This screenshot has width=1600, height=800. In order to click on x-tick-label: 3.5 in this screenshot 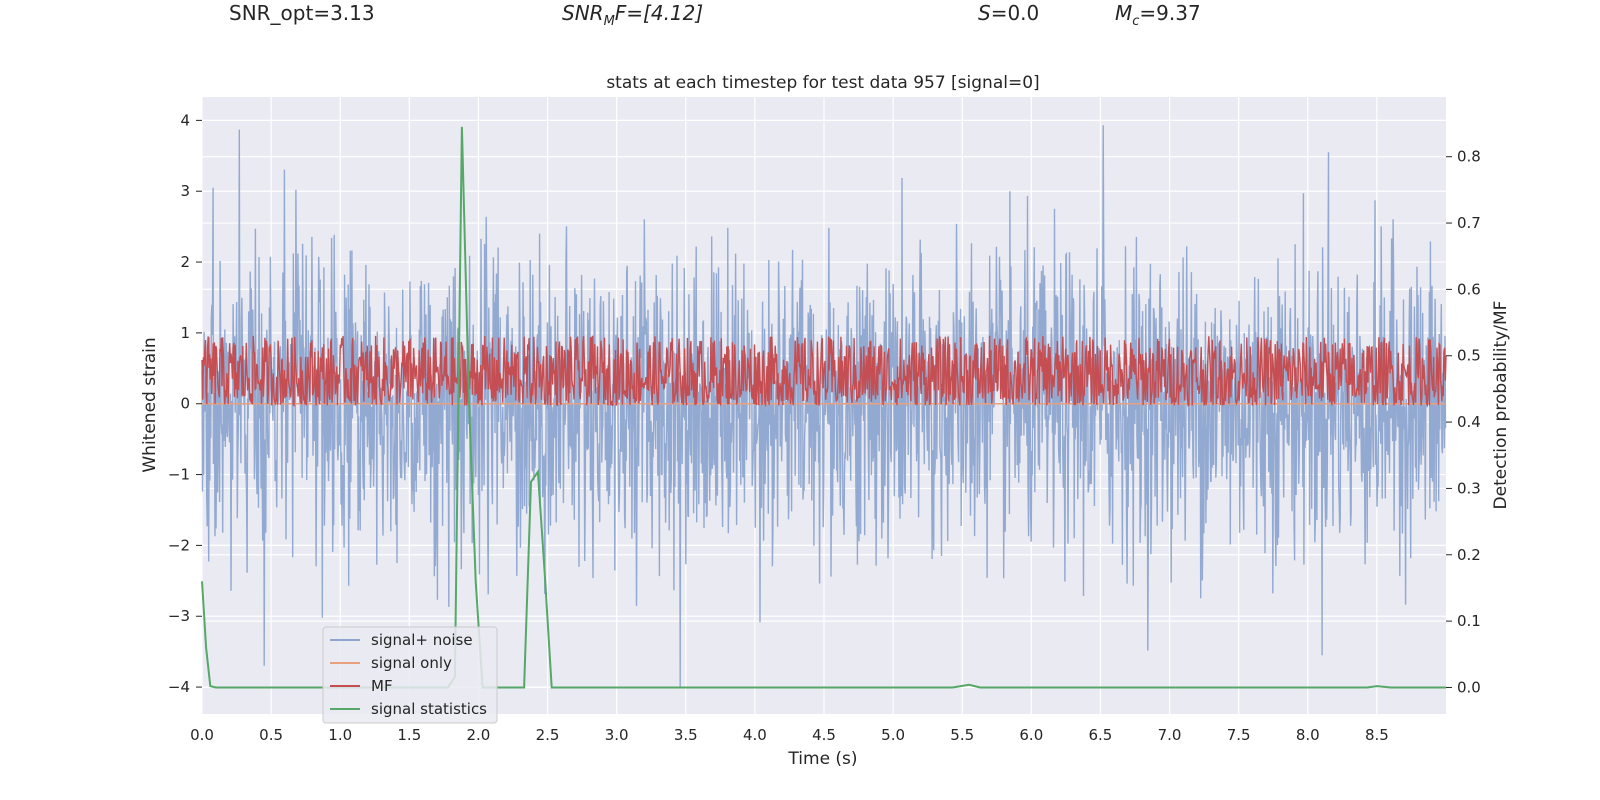, I will do `click(686, 735)`.